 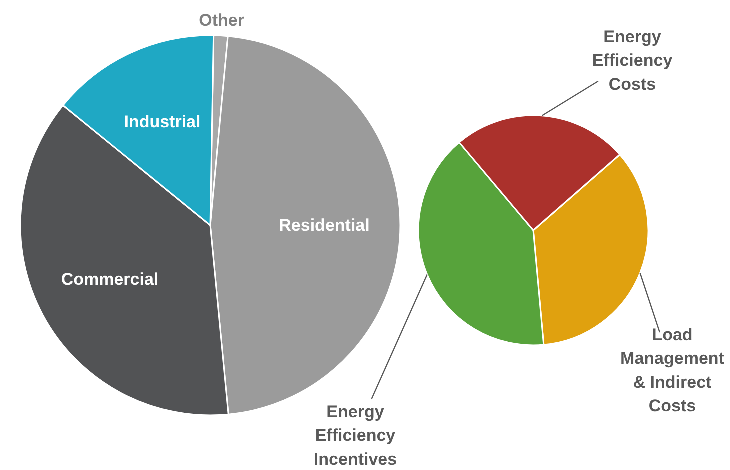 What do you see at coordinates (356, 435) in the screenshot?
I see `slice-label: Energy Efficiency Incentives` at bounding box center [356, 435].